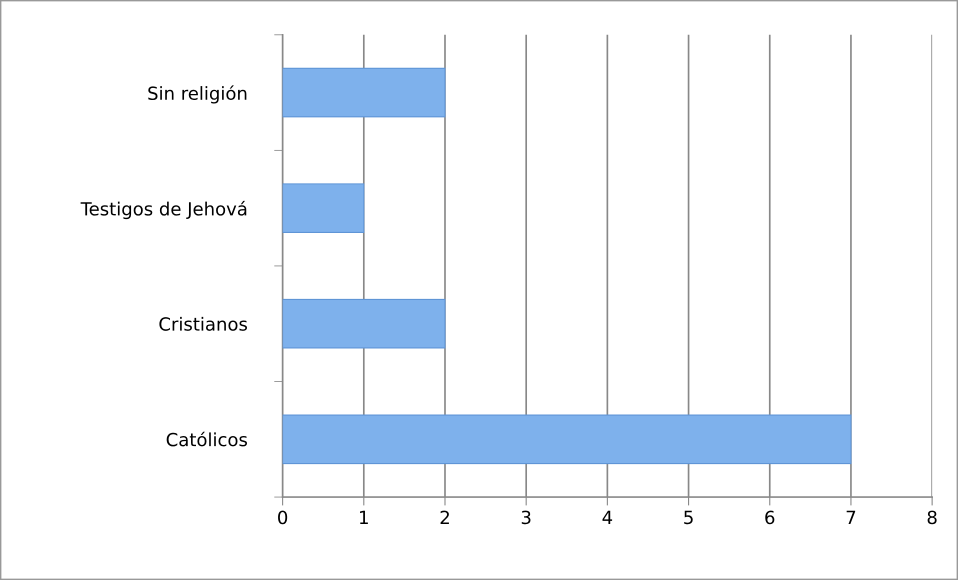 Image resolution: width=958 pixels, height=580 pixels. What do you see at coordinates (851, 517) in the screenshot?
I see `x-tick-label: 7` at bounding box center [851, 517].